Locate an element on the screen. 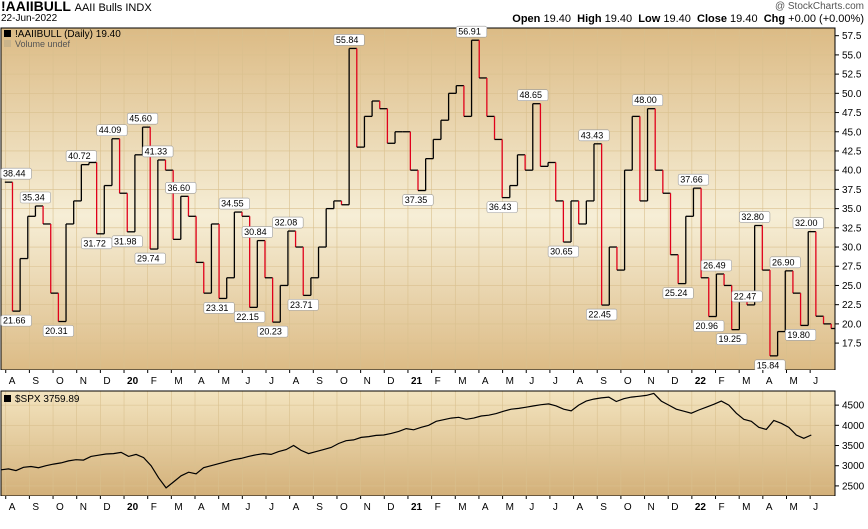 This screenshot has height=529, width=868. data-label: 26.90 is located at coordinates (783, 262).